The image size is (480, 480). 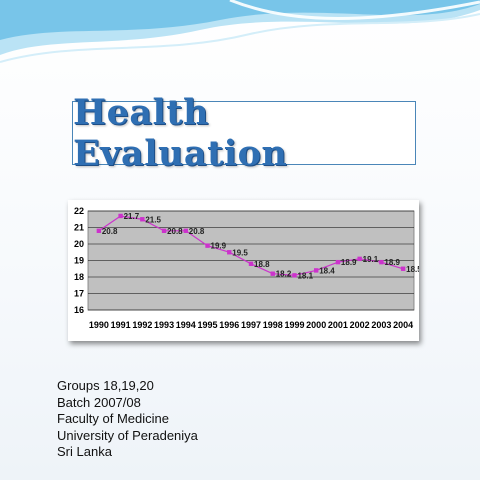 I want to click on x-tick-label: 1996, so click(x=229, y=325).